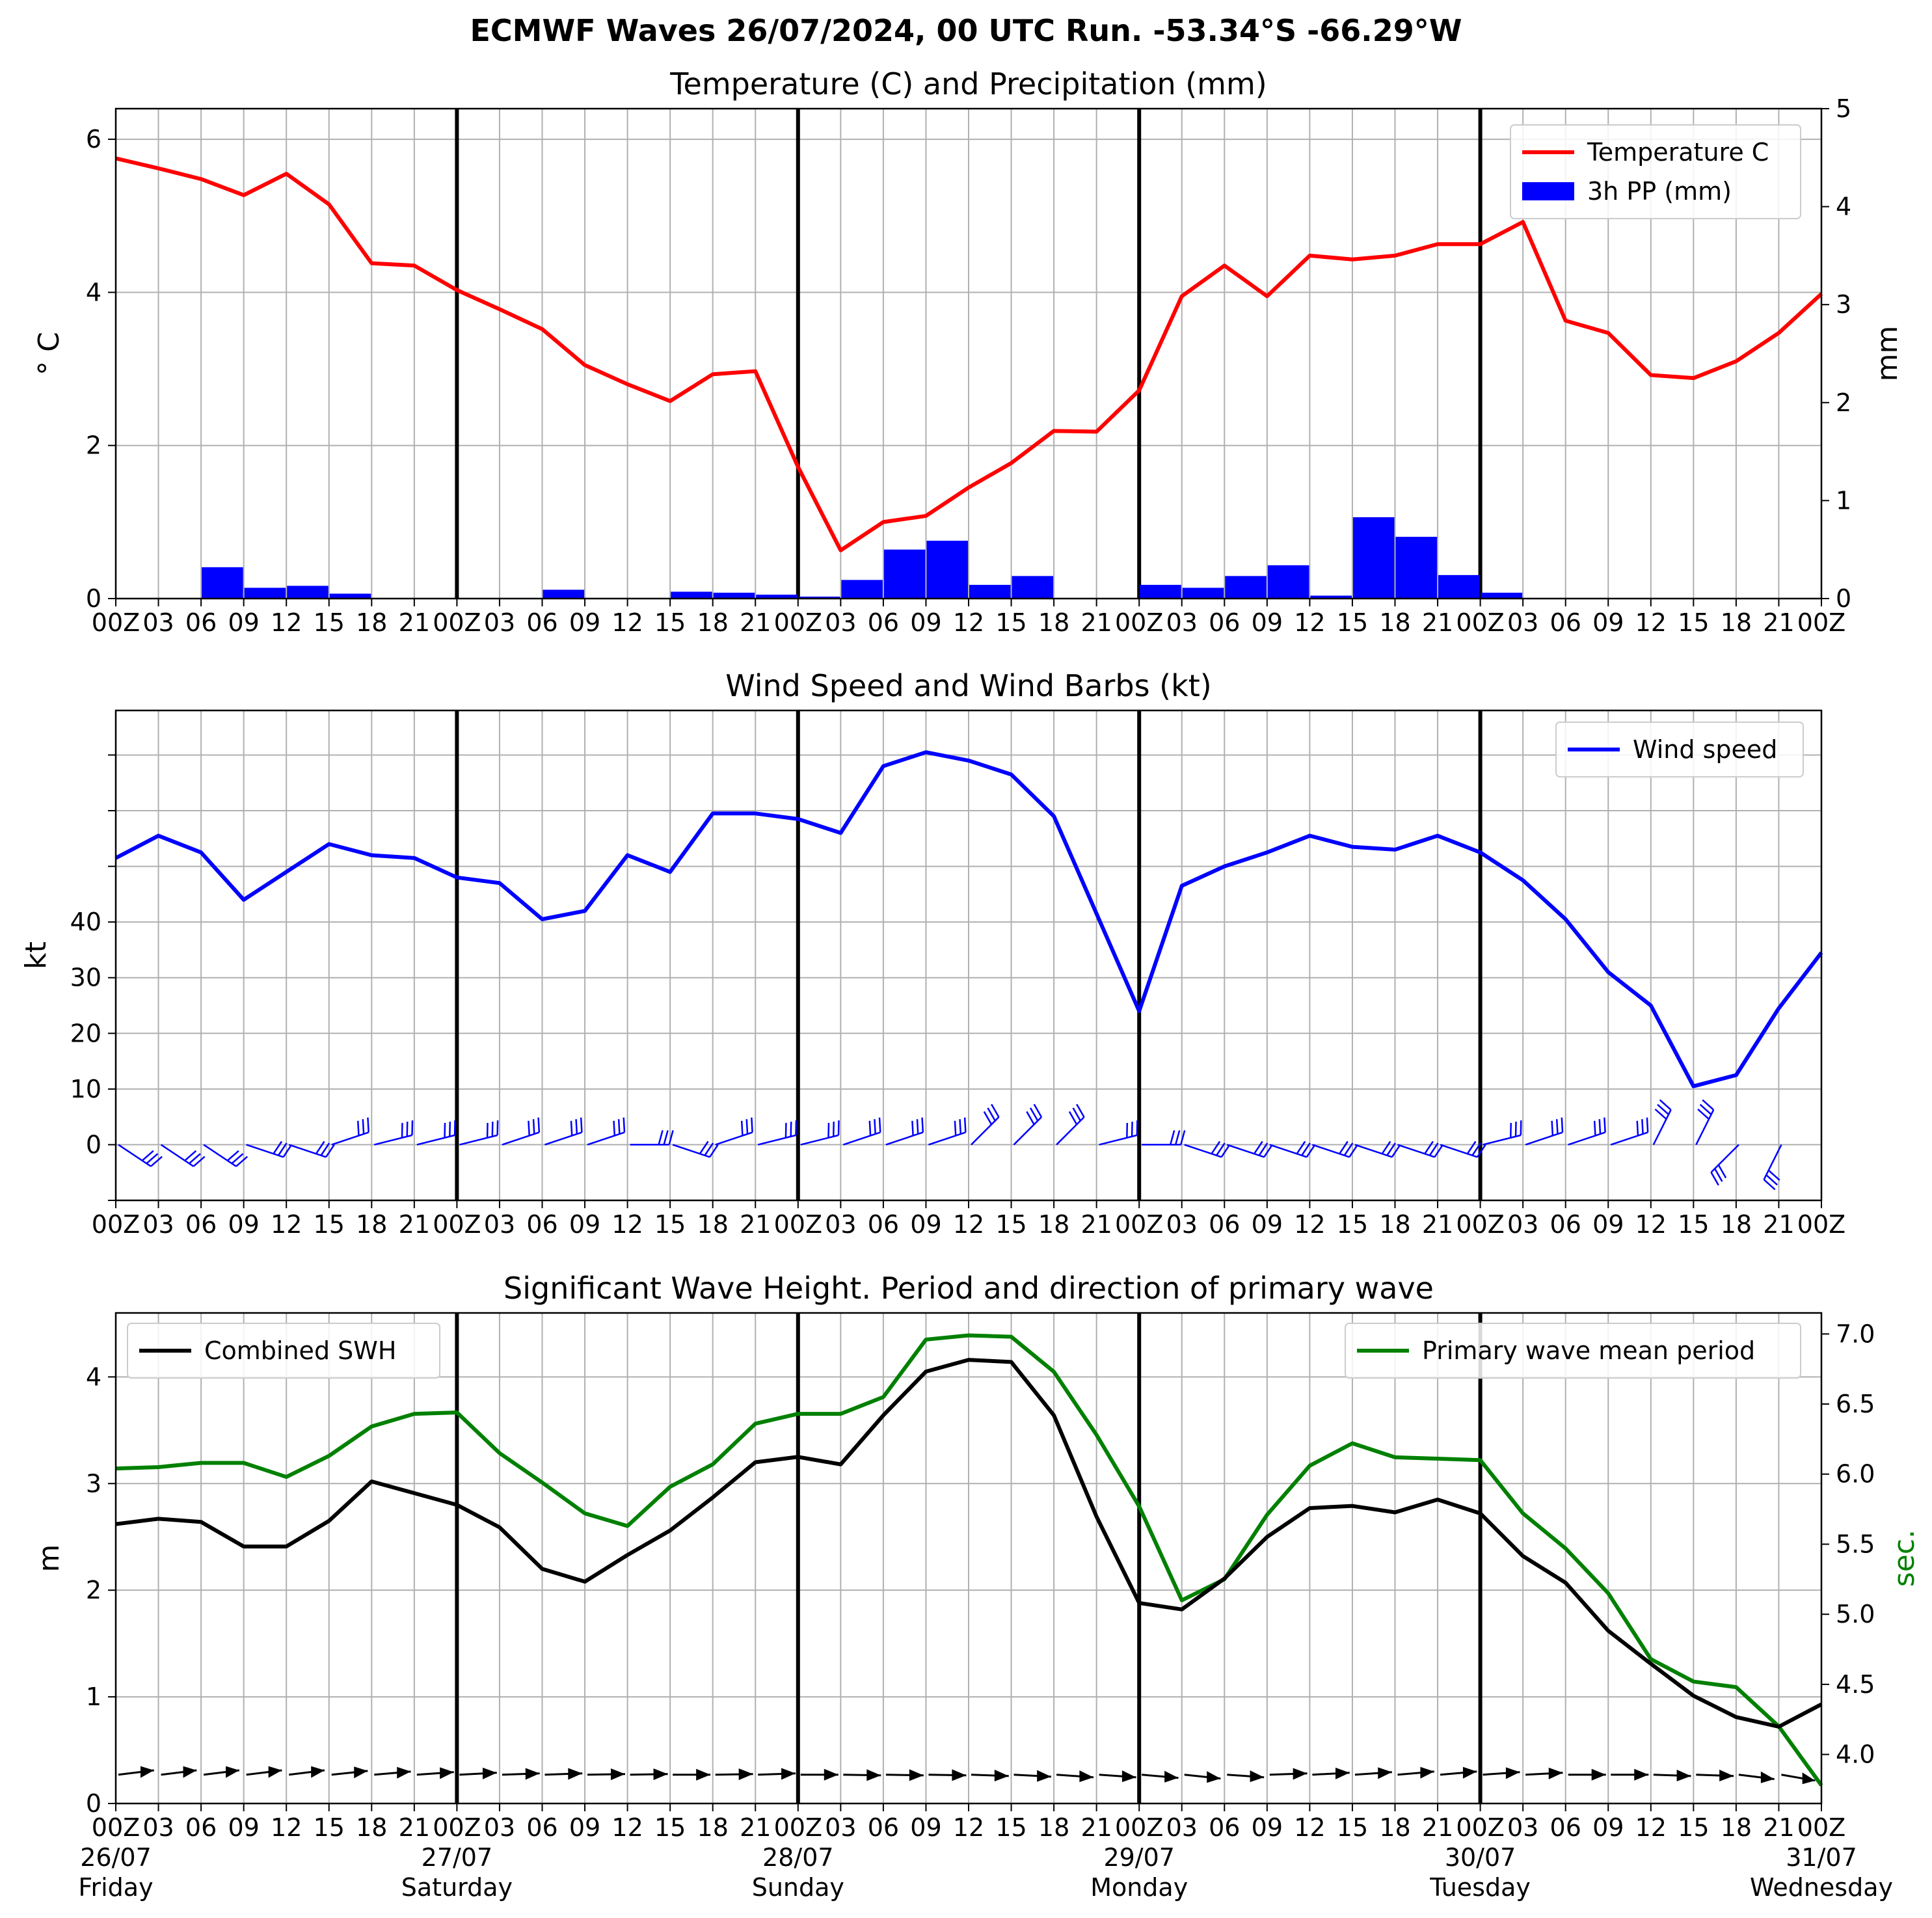  Describe the element at coordinates (1139, 1887) in the screenshot. I see `x-day-label: Monday` at that location.